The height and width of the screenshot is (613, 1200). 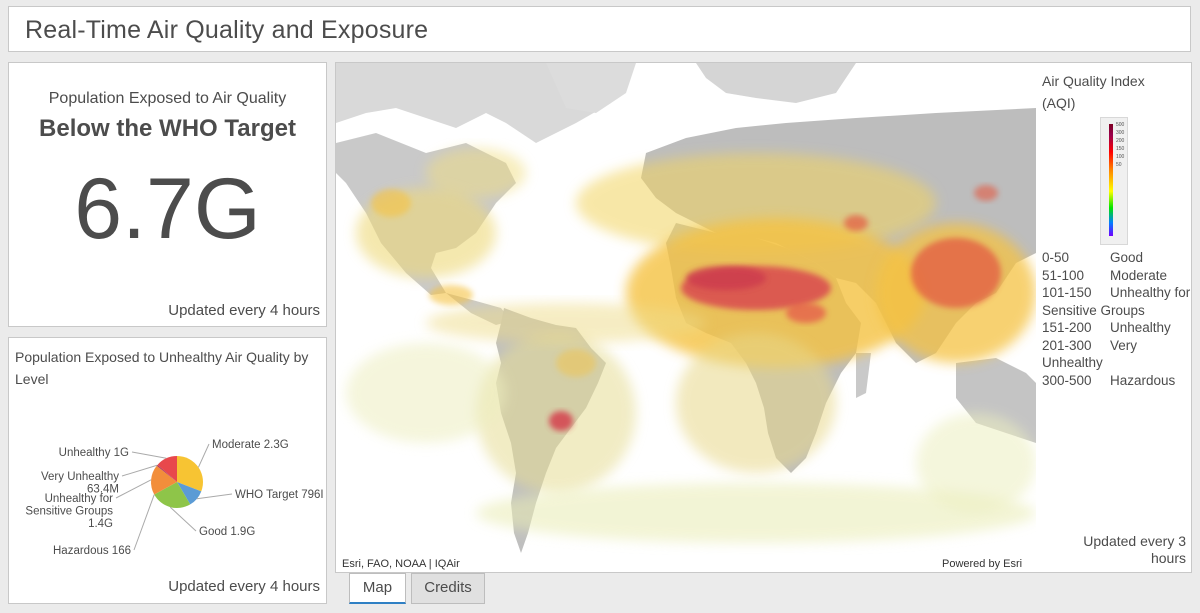 I want to click on pie-slice-label: Moderate 2.3G, so click(x=250, y=445).